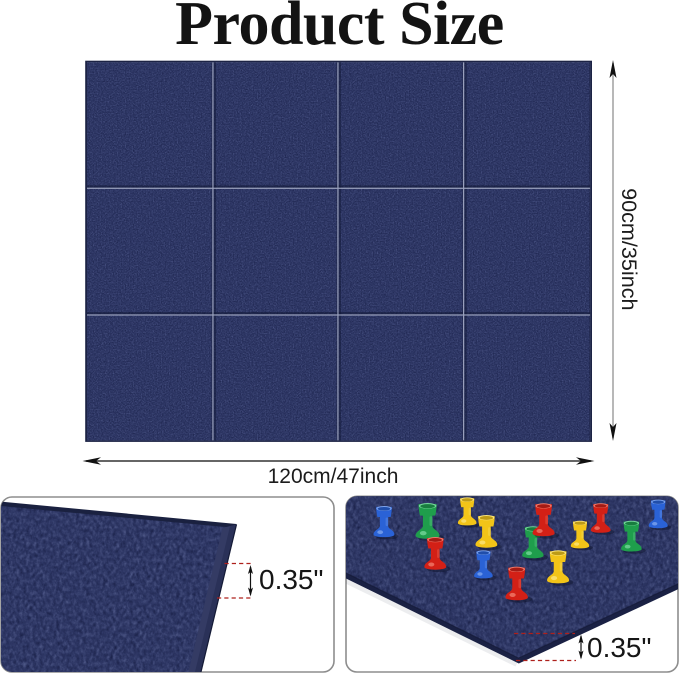 This screenshot has width=679, height=674. I want to click on svg-text: 90cm/35inch, so click(629, 249).